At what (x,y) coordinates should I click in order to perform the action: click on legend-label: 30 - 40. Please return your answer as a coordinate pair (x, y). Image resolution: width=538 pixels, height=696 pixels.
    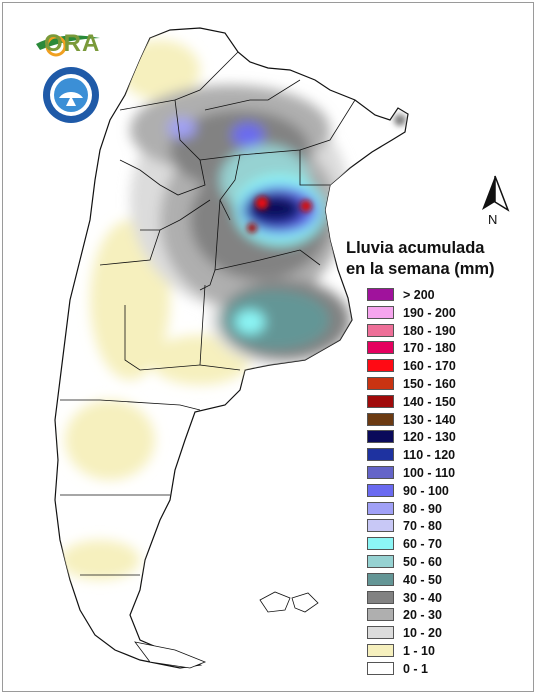
    Looking at the image, I should click on (422, 597).